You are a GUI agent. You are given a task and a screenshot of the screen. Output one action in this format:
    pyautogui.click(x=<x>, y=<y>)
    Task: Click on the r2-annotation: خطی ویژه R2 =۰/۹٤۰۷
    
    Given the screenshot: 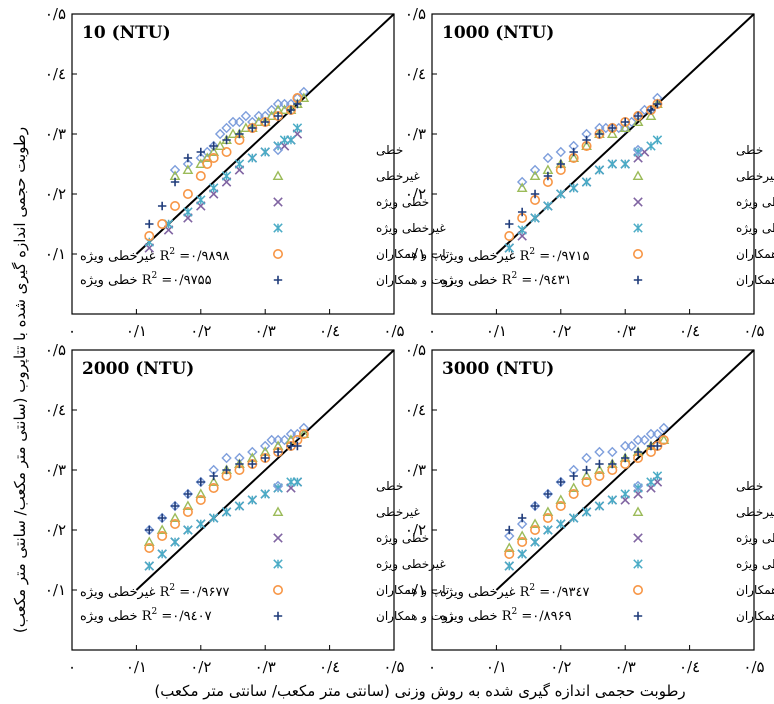 What is the action you would take?
    pyautogui.click(x=146, y=615)
    